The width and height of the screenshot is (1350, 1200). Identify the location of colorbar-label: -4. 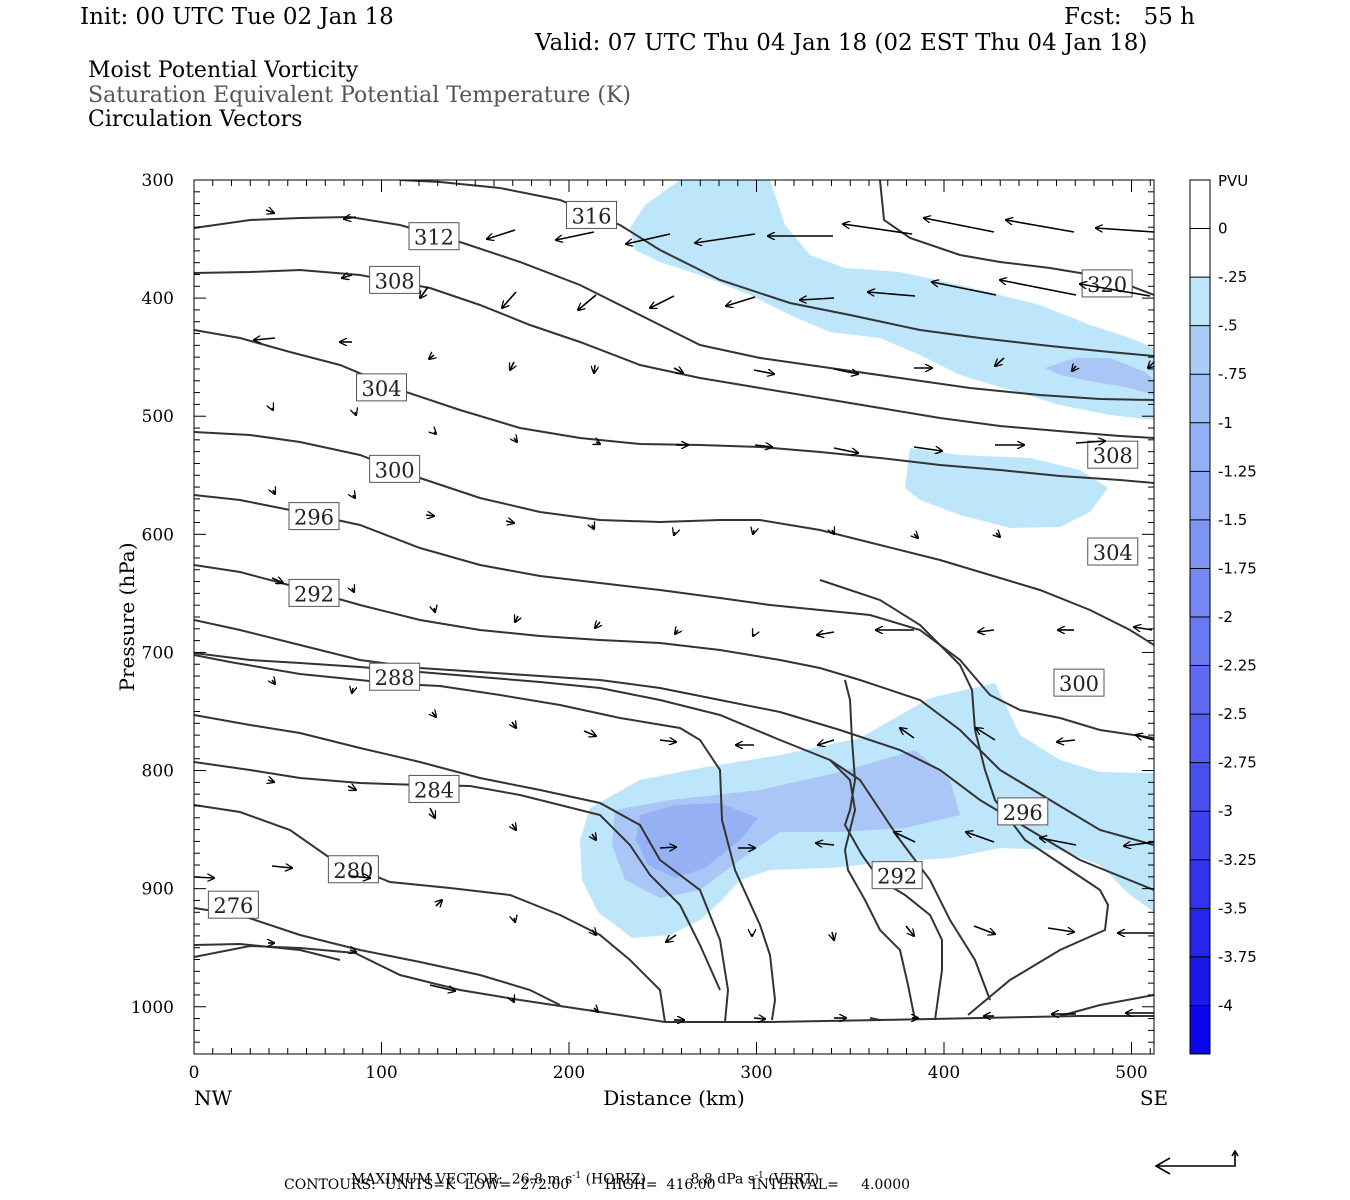
(1225, 1005).